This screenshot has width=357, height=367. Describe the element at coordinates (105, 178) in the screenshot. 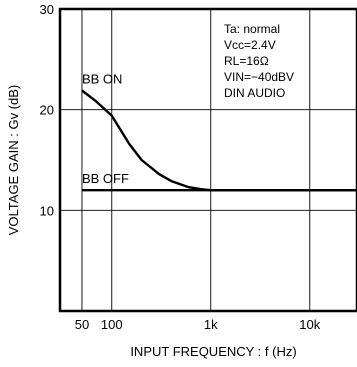

I see `series-label: BB OFF` at that location.